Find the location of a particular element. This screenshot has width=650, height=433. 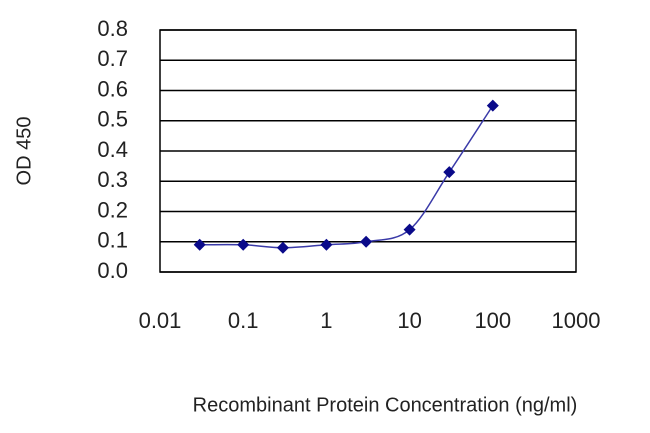

y-tick-label: 0.8 is located at coordinates (112, 28).